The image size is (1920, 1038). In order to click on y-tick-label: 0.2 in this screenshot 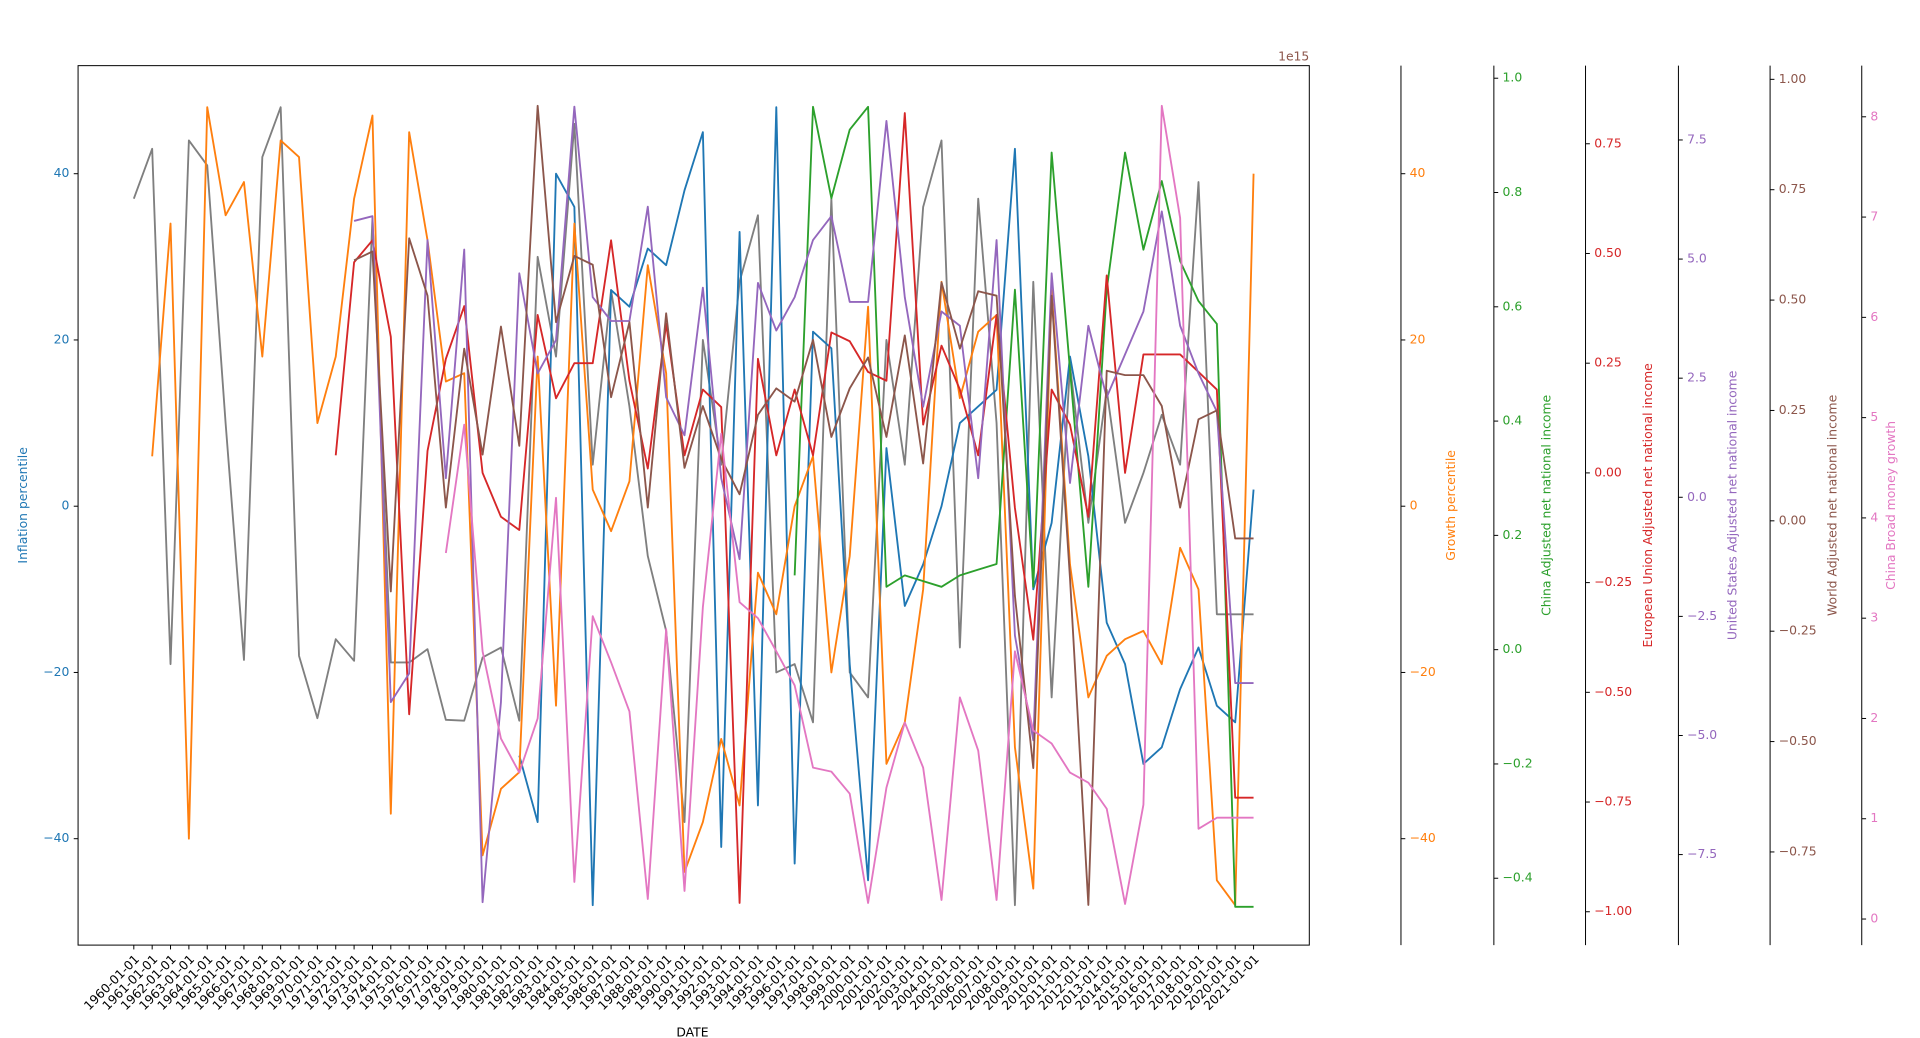, I will do `click(1513, 535)`.